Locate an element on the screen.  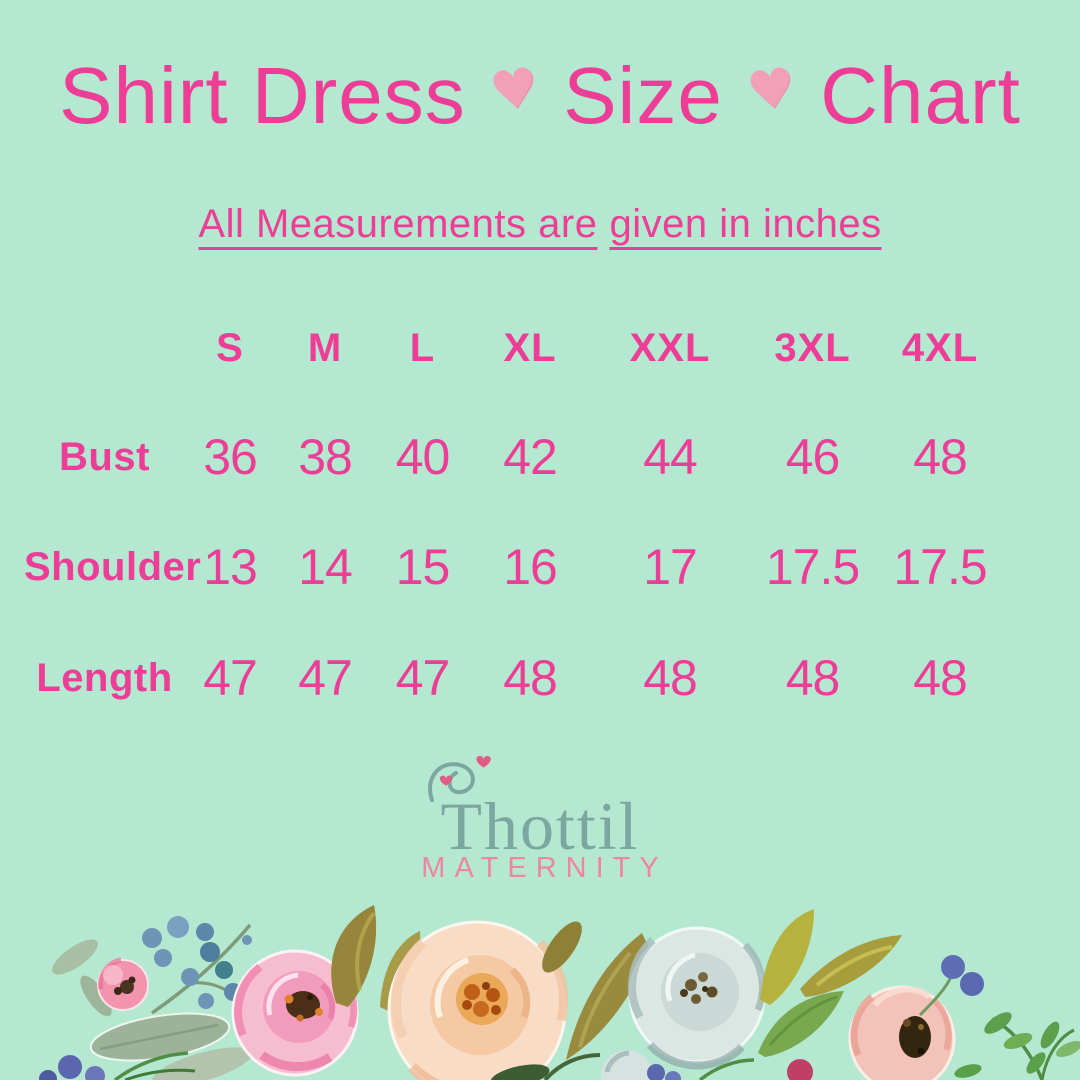
size-col-header: M is located at coordinates (325, 347).